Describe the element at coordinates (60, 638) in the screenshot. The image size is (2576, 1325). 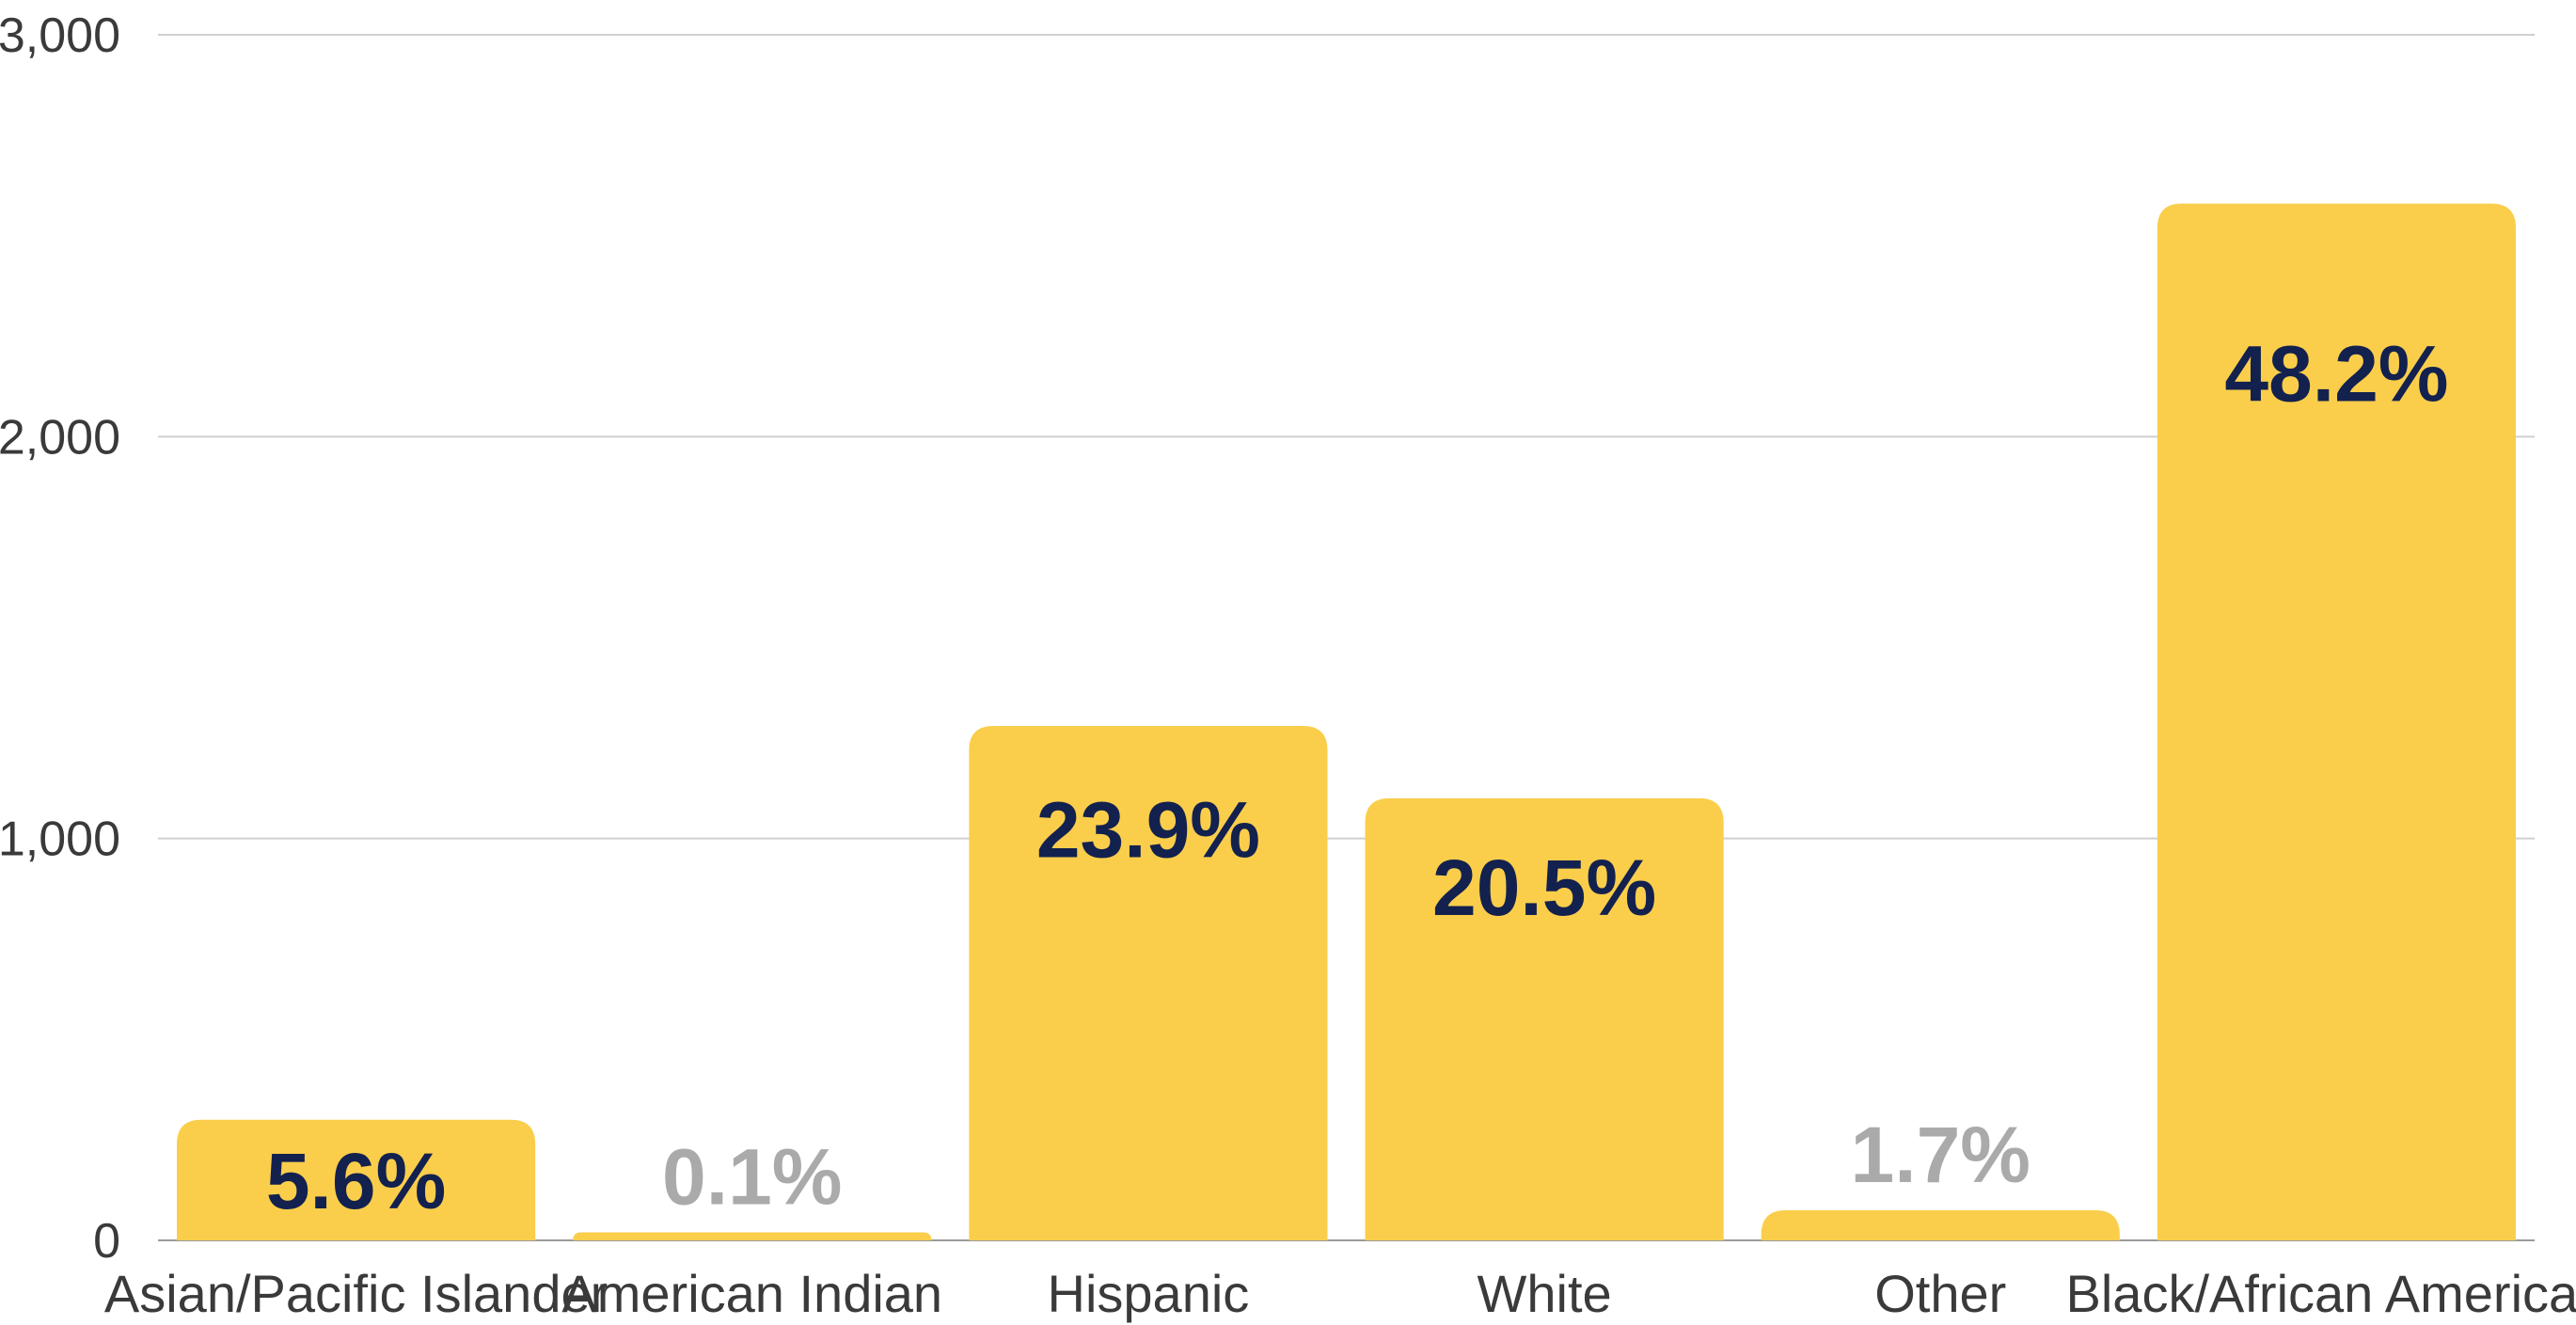
I see `y-axis-ticks: 0 1,000 2,000 3,000` at that location.